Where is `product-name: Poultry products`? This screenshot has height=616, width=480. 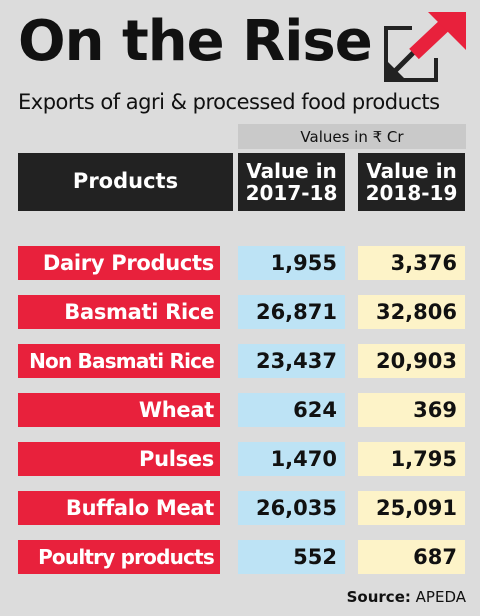
product-name: Poultry products is located at coordinates (119, 557).